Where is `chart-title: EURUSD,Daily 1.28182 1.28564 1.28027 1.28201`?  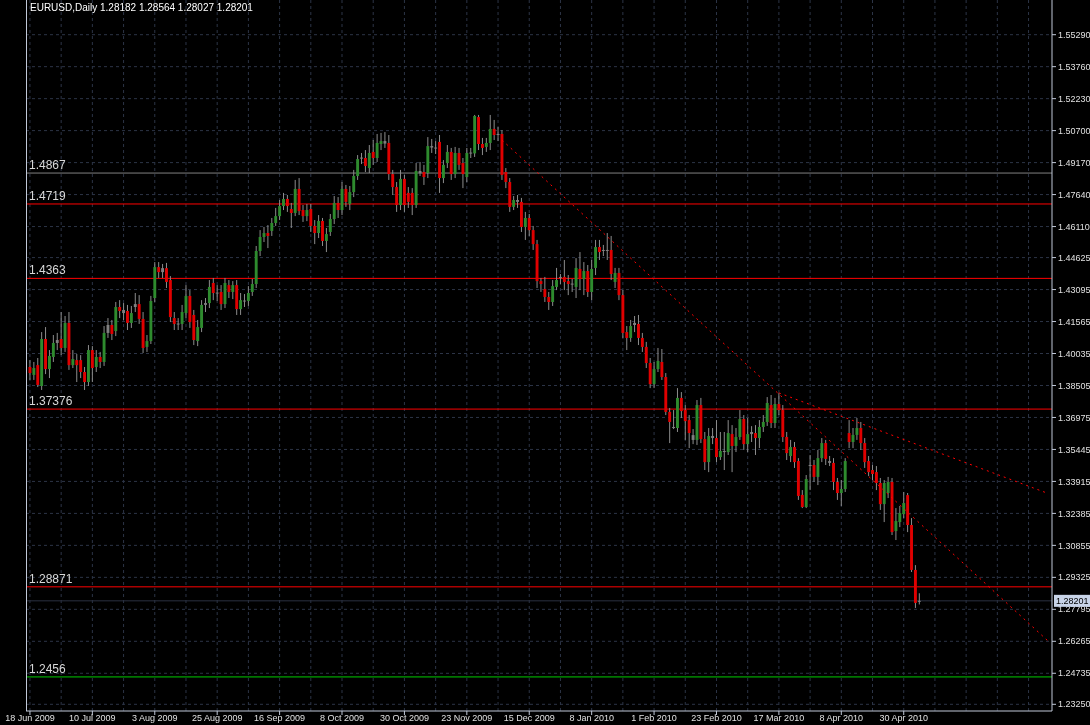
chart-title: EURUSD,Daily 1.28182 1.28564 1.28027 1.28201 is located at coordinates (142, 7).